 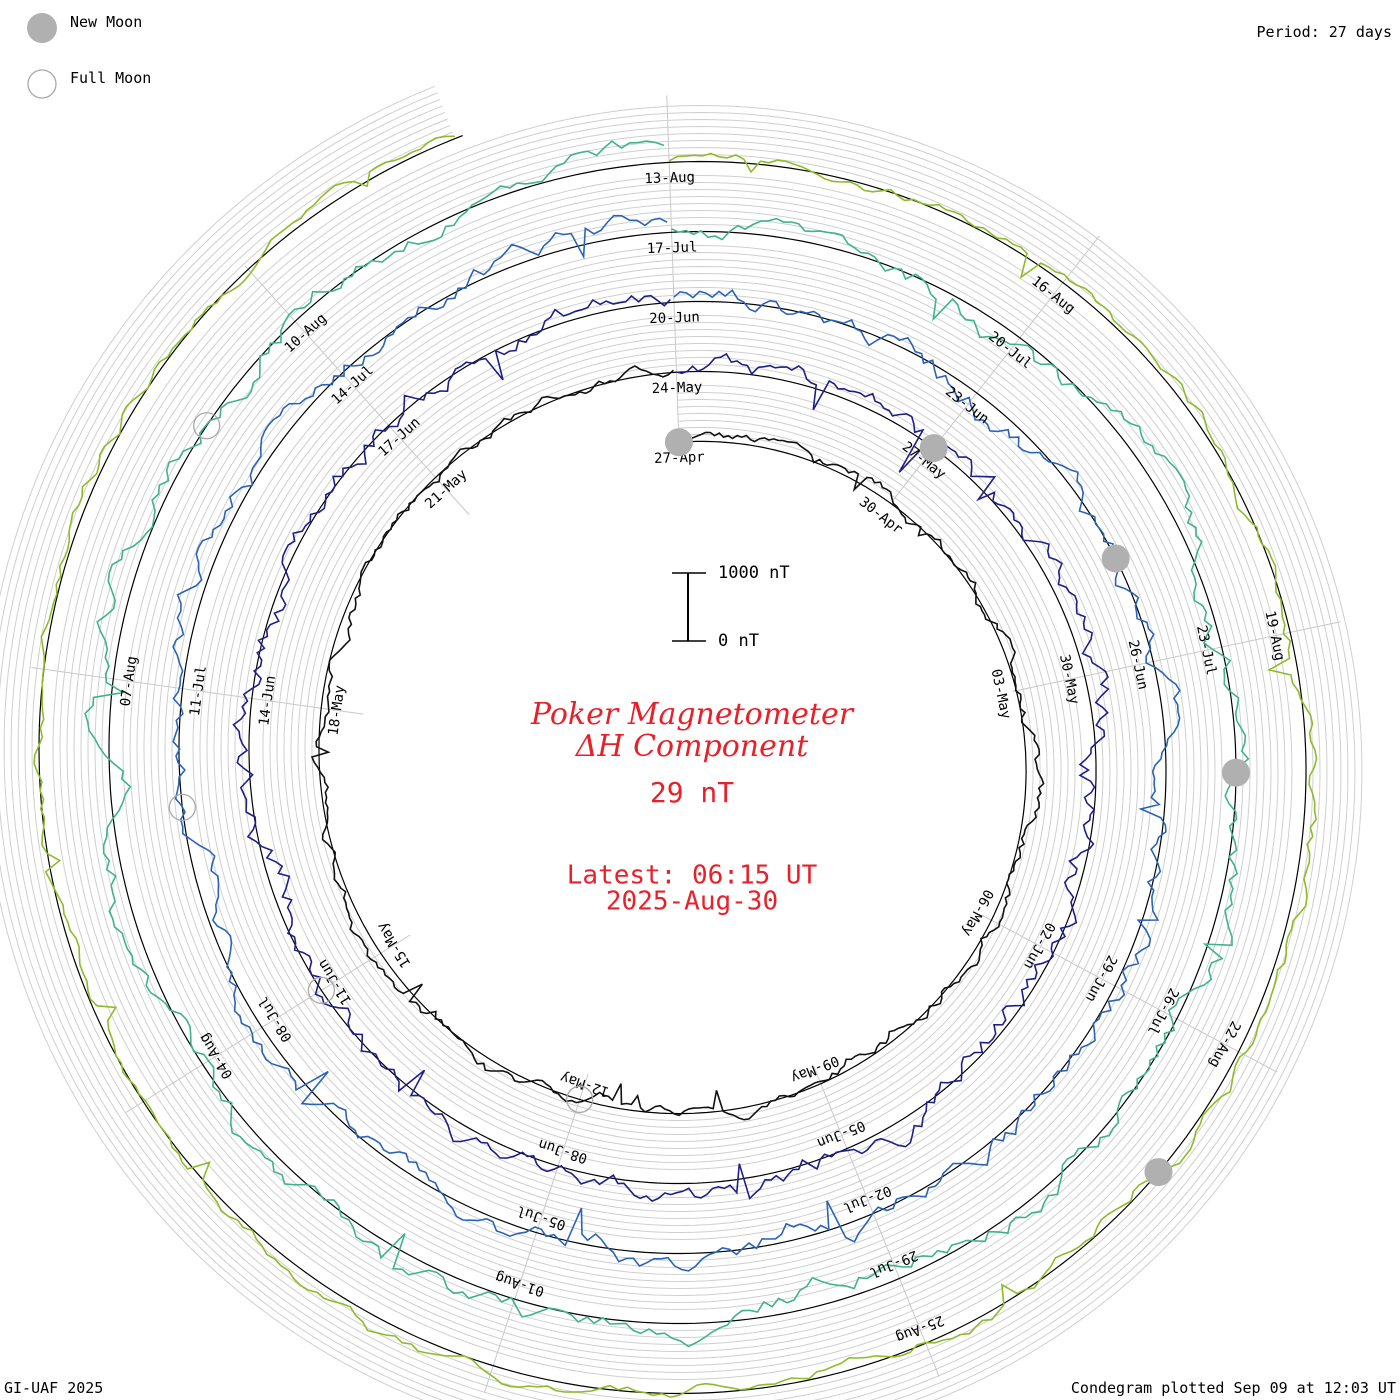 What do you see at coordinates (672, 248) in the screenshot?
I see `date-tick-label: 17-Jul` at bounding box center [672, 248].